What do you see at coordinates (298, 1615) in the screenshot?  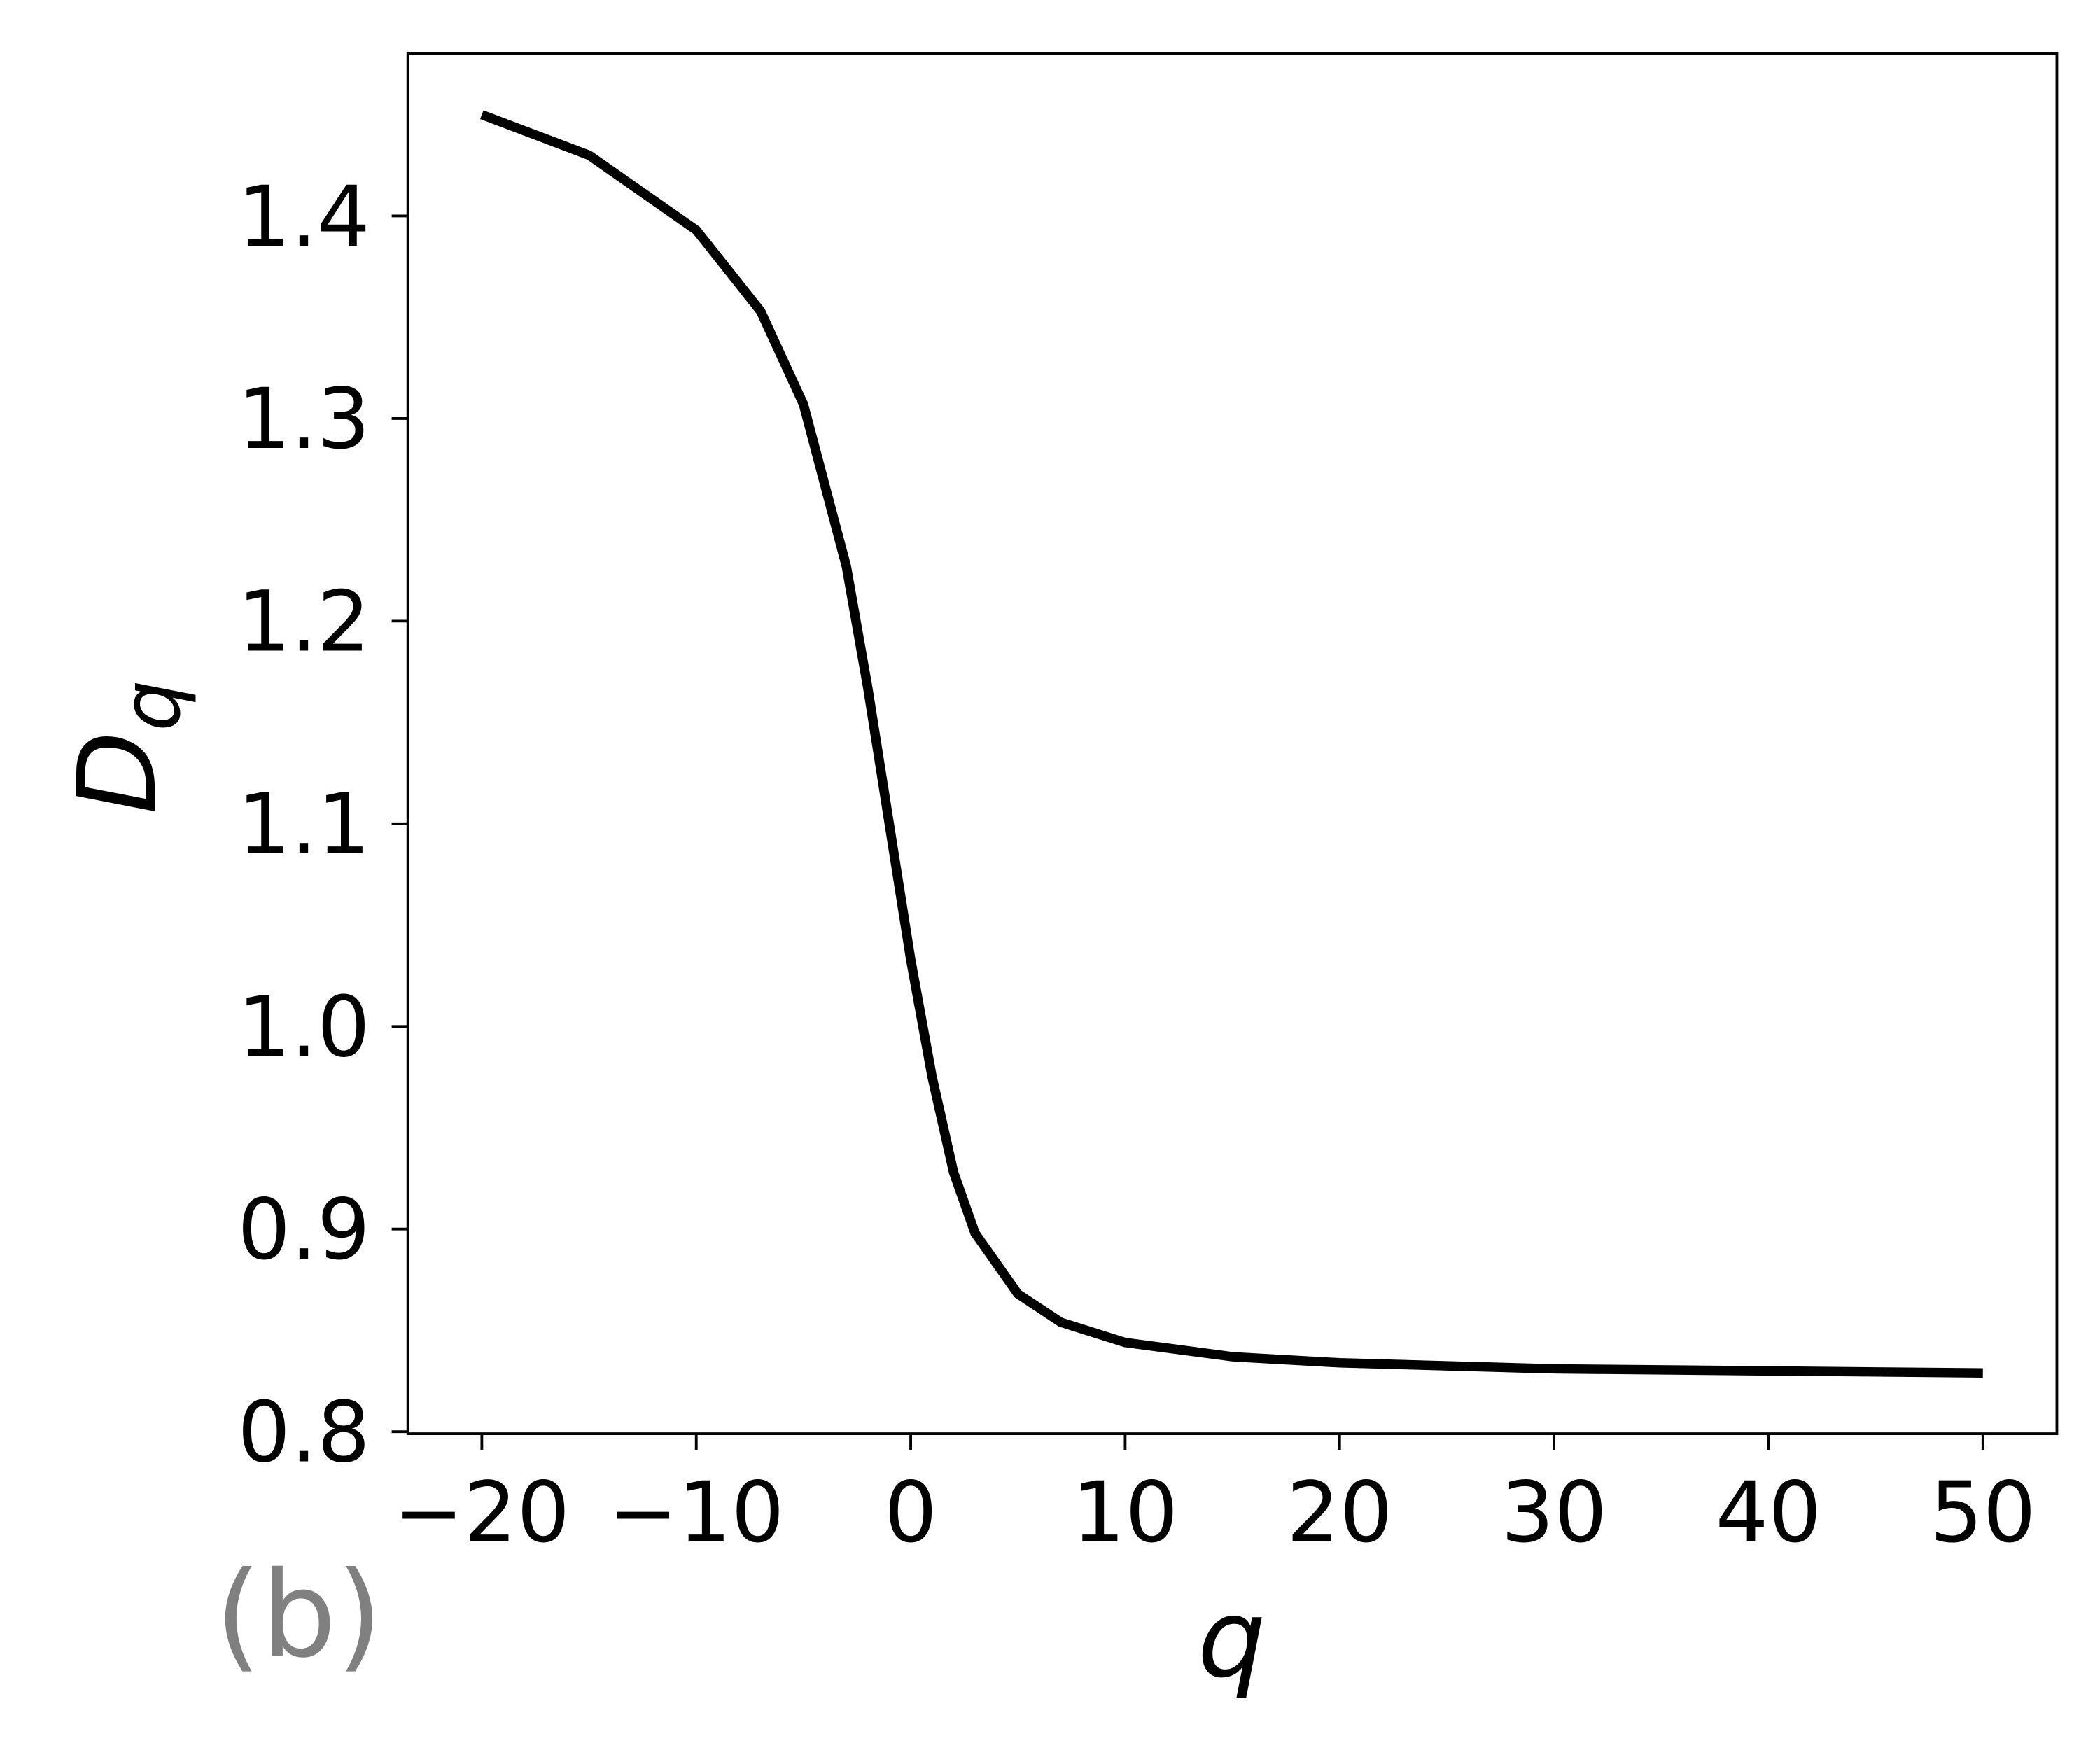 I see `panel-label: (b)` at bounding box center [298, 1615].